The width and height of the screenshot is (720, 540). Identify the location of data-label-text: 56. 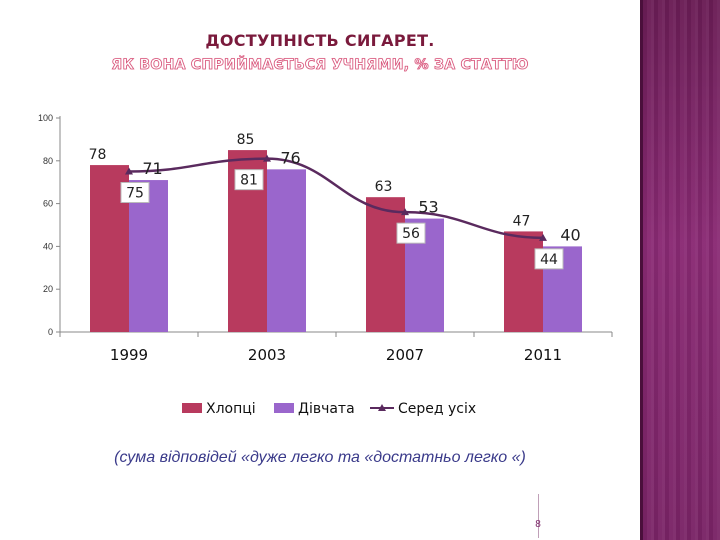
(411, 234).